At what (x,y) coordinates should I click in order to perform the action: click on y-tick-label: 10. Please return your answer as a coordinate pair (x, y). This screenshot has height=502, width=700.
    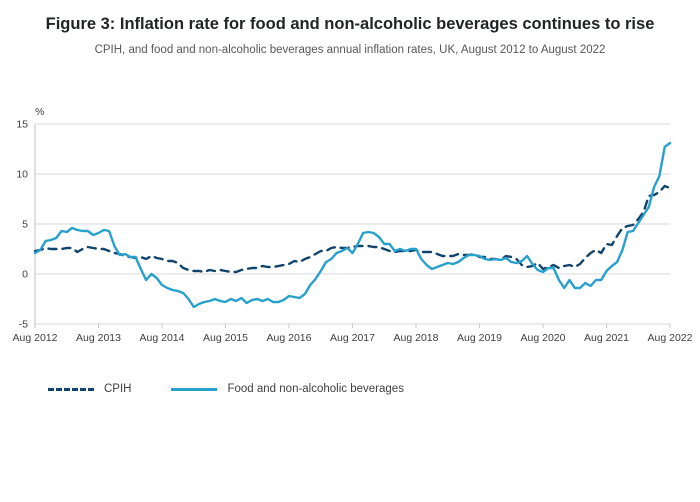
    Looking at the image, I should click on (22, 175).